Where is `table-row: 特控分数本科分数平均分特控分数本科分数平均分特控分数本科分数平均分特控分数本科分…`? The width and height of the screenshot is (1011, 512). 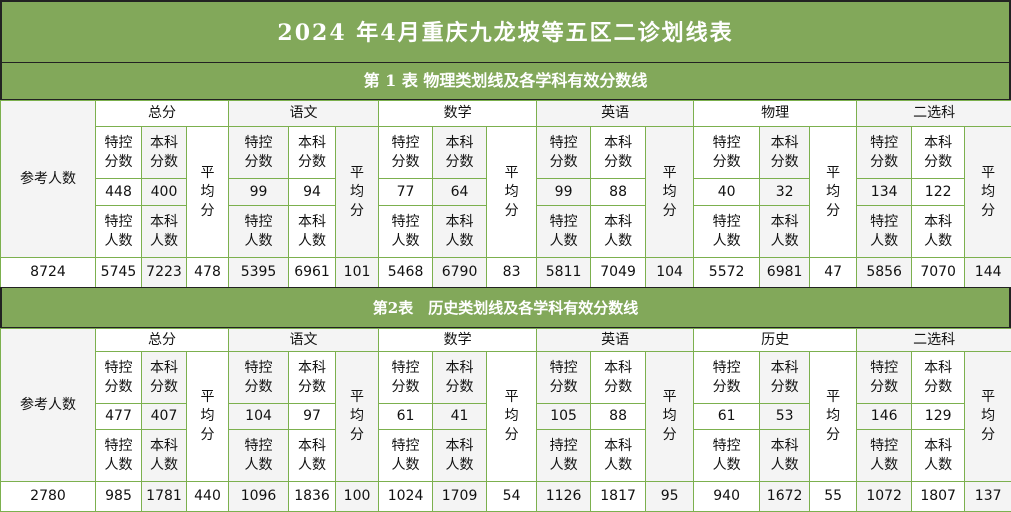
table-row: 特控分数本科分数平均分特控分数本科分数平均分特控分数本科分数平均分特控分数本科分… is located at coordinates (506, 153).